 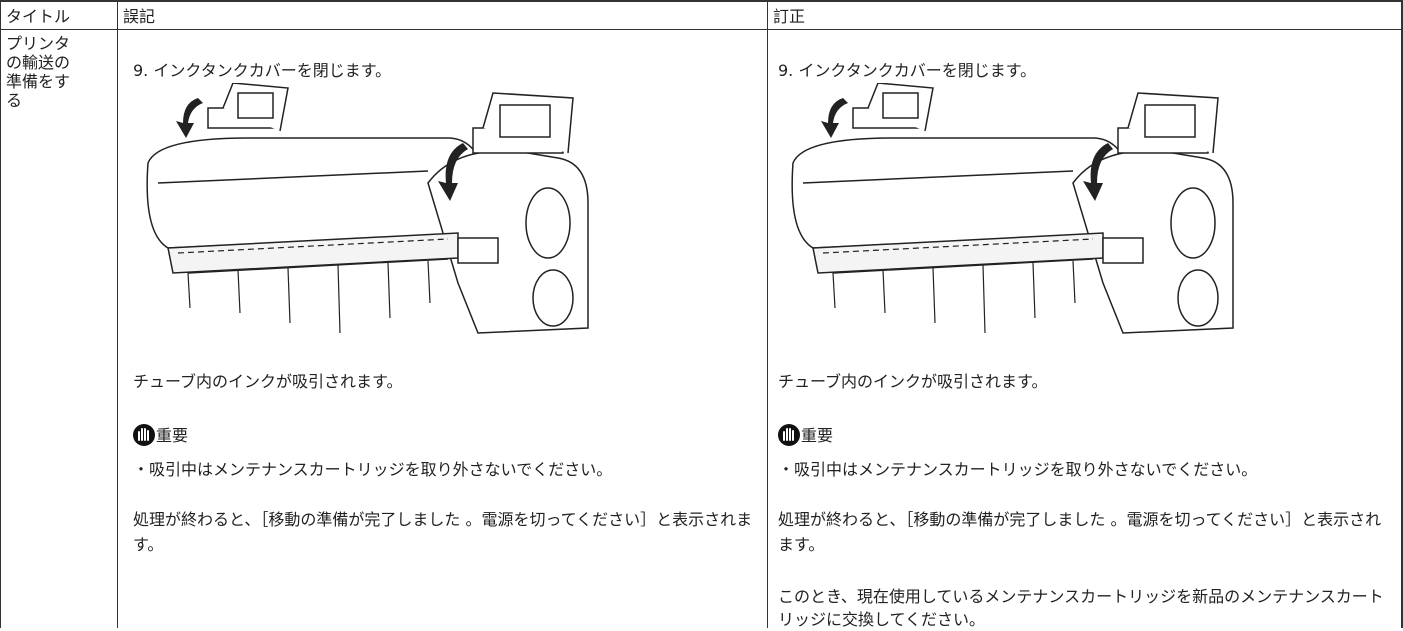 What do you see at coordinates (789, 16) in the screenshot?
I see `header-cell: 訂正` at bounding box center [789, 16].